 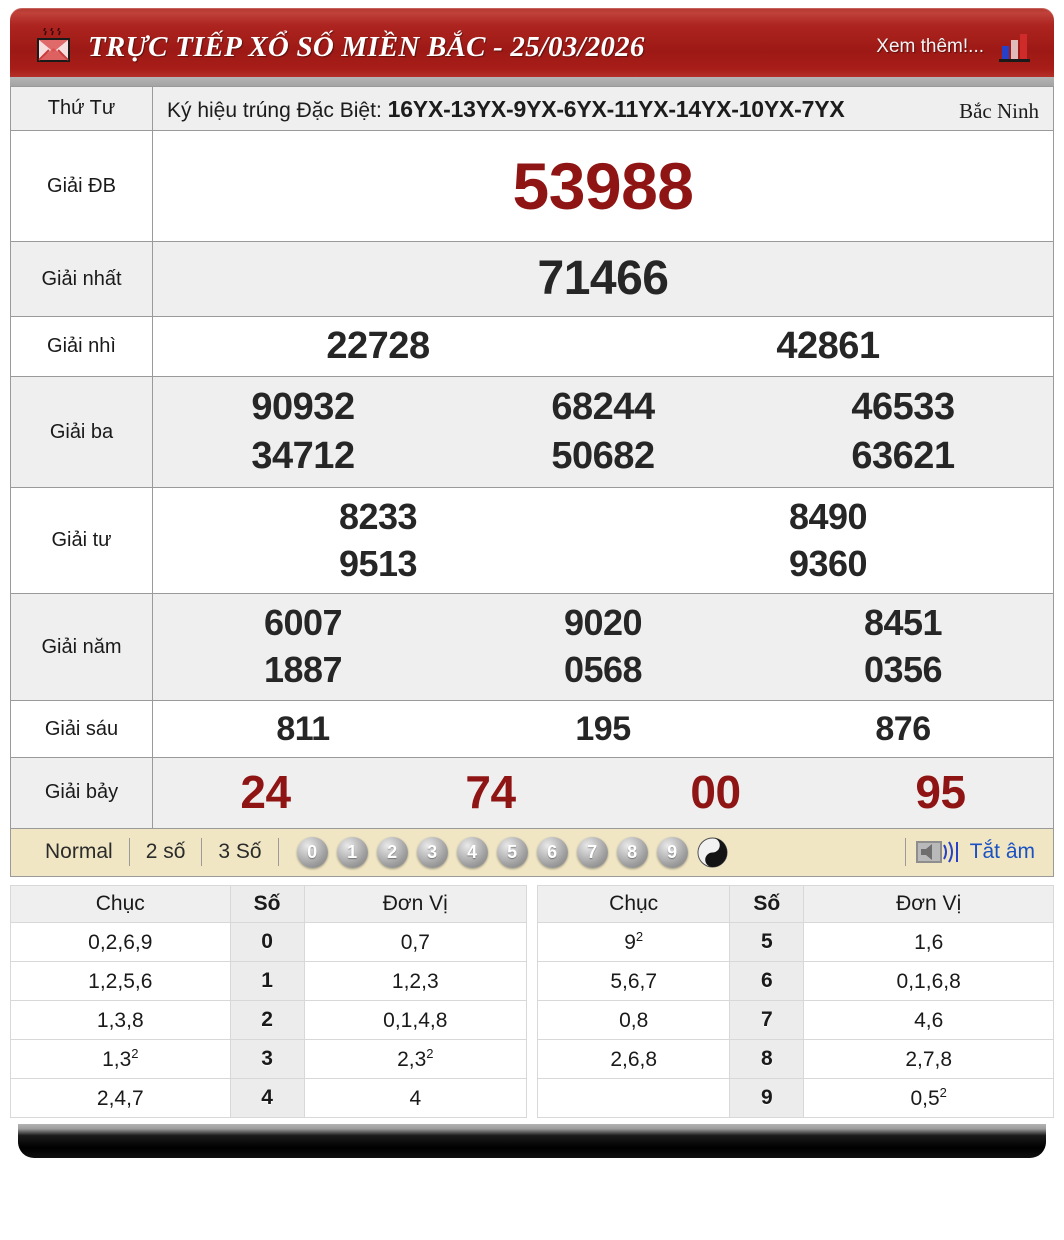 What do you see at coordinates (415, 1058) in the screenshot?
I see `units-cell: 2,32` at bounding box center [415, 1058].